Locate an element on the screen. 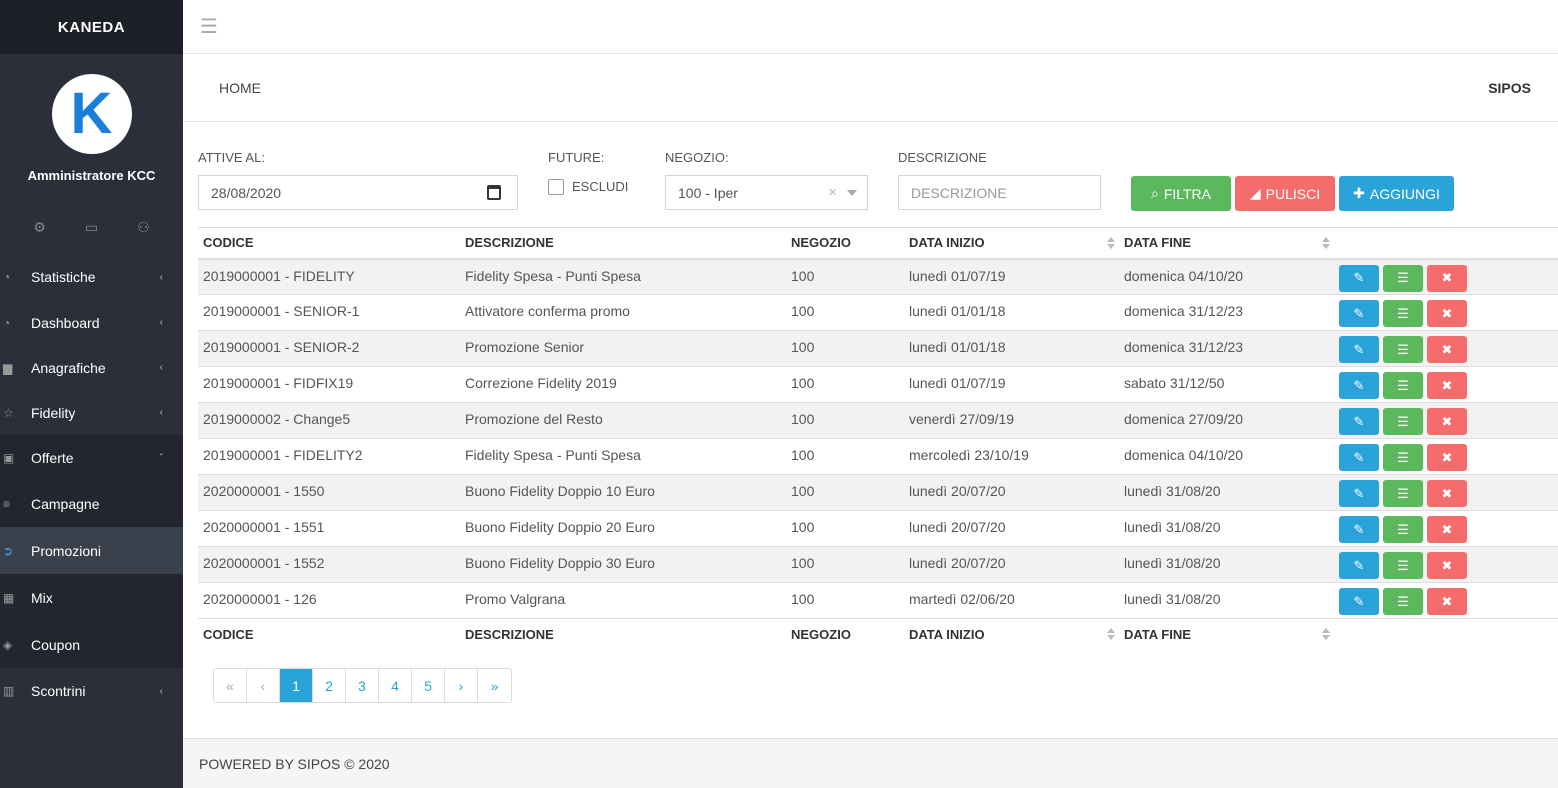 This screenshot has height=788, width=1558. column-footer-store: NEGOZIO is located at coordinates (845, 634).